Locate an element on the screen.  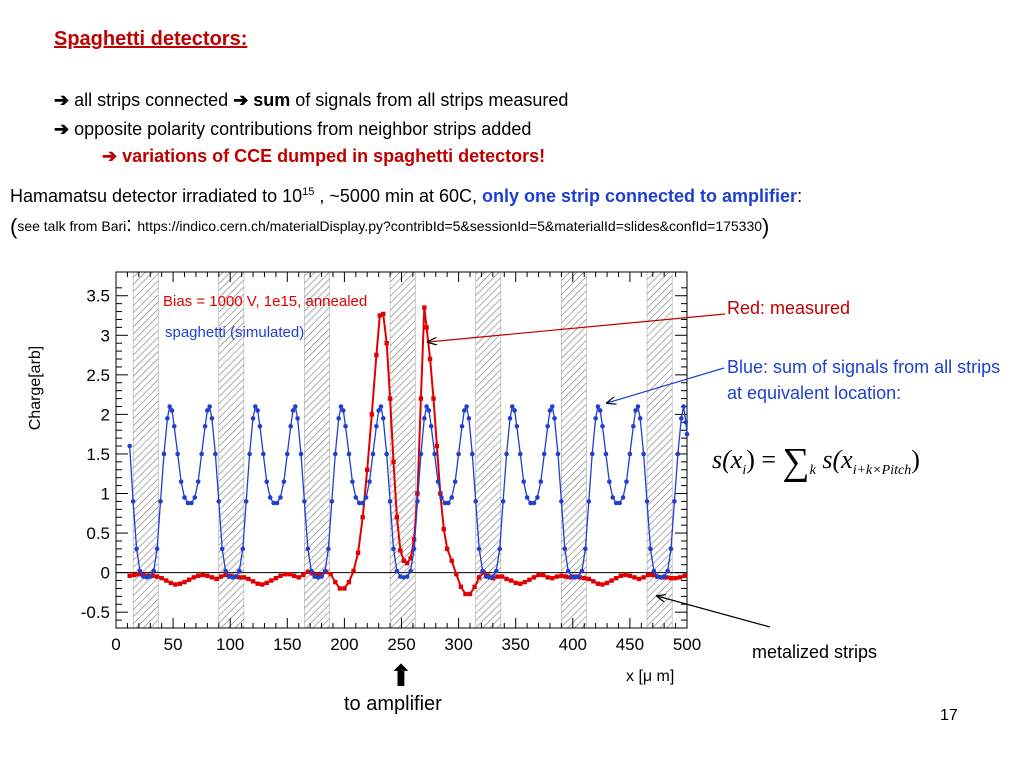
formula-rhs-end: ) is located at coordinates (915, 459).